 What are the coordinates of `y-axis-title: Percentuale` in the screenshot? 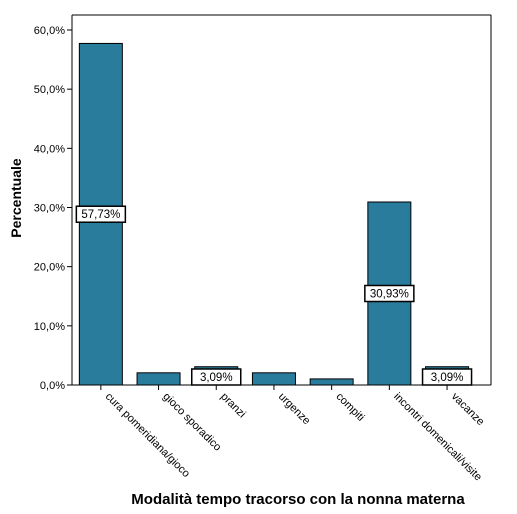 It's located at (16, 198).